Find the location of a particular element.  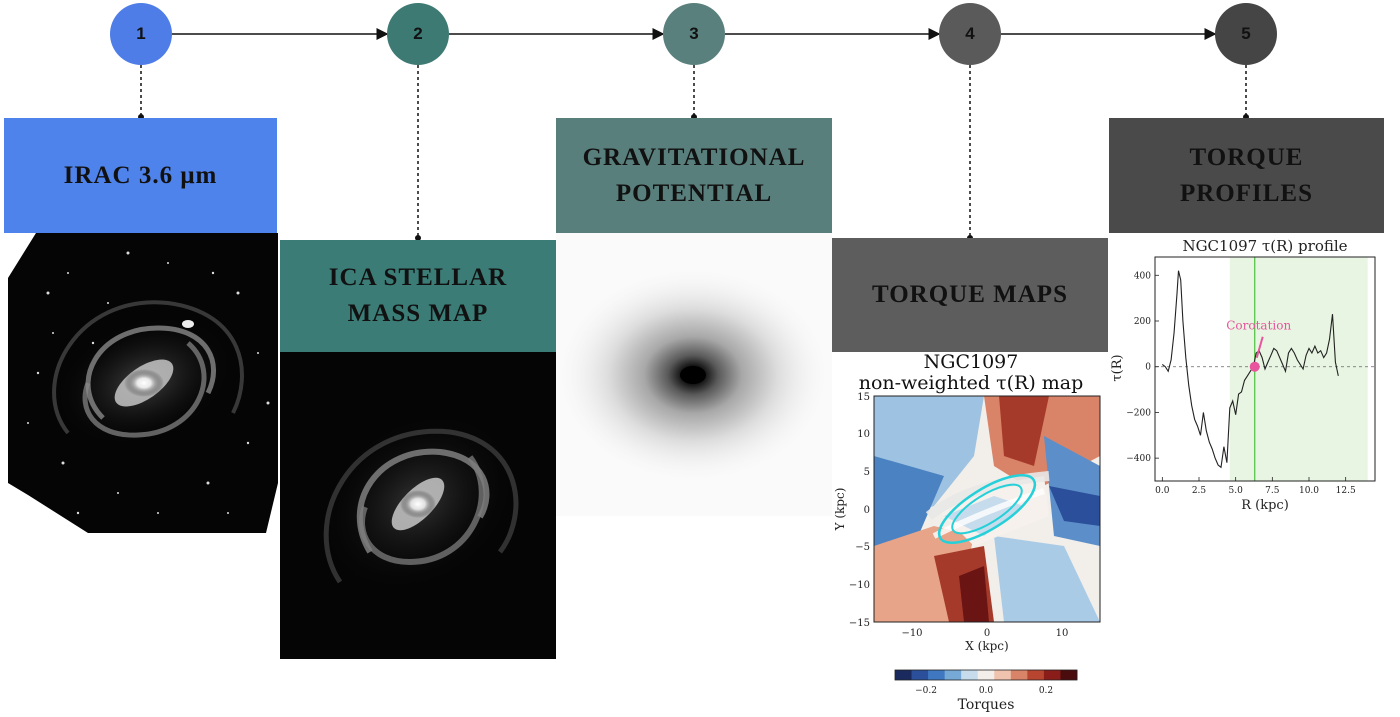

series-line is located at coordinates (1250, 369).